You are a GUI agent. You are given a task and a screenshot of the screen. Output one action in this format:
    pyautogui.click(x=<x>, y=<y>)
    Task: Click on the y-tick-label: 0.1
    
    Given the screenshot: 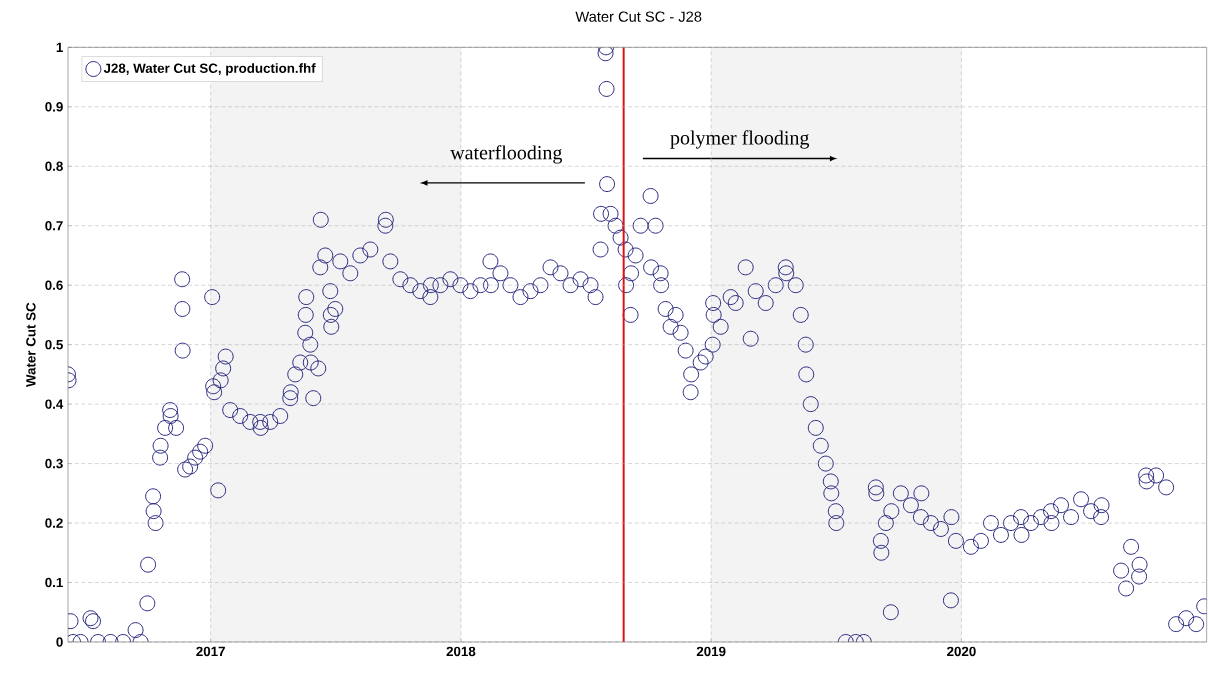 What is the action you would take?
    pyautogui.click(x=54, y=582)
    